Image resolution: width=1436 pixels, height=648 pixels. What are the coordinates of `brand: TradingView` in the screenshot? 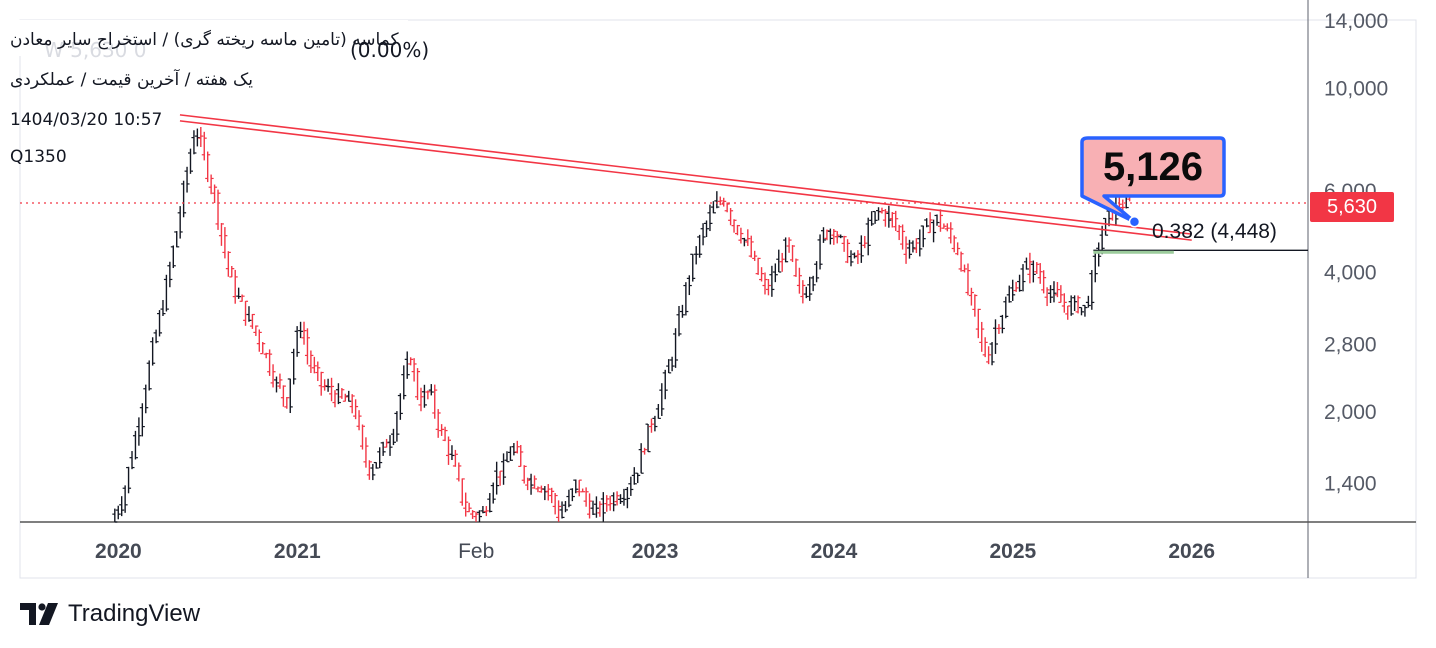 It's located at (110, 614).